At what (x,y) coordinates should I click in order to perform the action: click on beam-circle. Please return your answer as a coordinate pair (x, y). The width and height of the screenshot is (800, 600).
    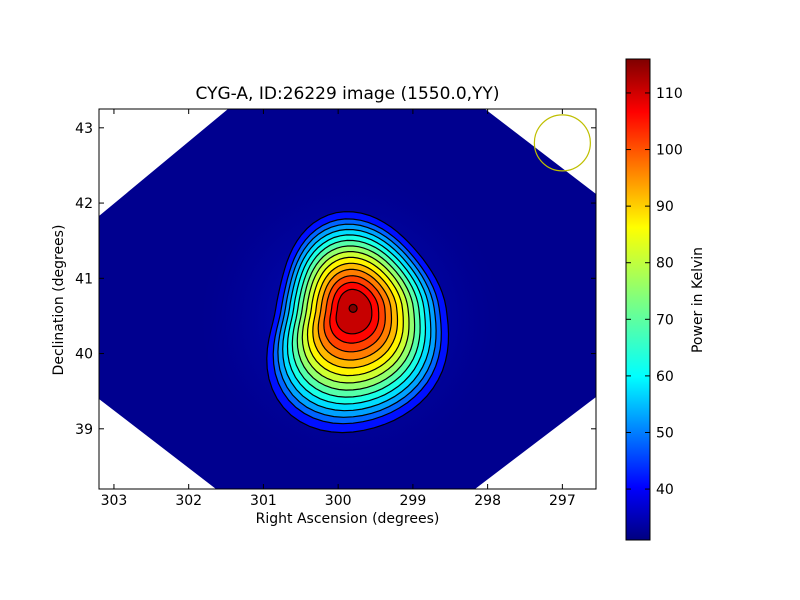
    Looking at the image, I should click on (562, 143).